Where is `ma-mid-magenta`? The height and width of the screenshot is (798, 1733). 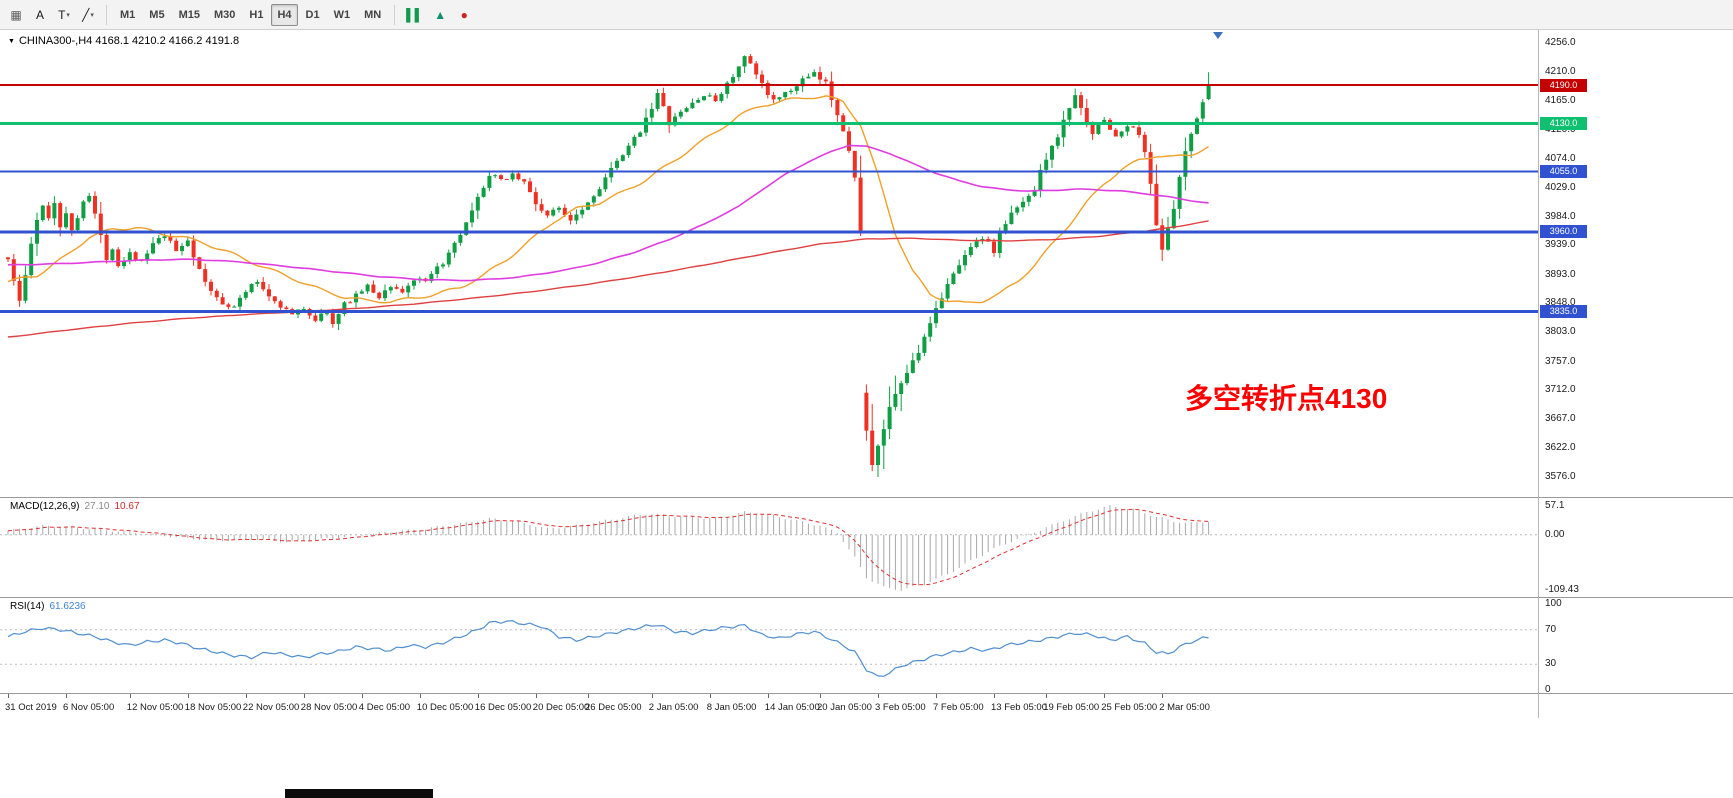
ma-mid-magenta is located at coordinates (608, 213).